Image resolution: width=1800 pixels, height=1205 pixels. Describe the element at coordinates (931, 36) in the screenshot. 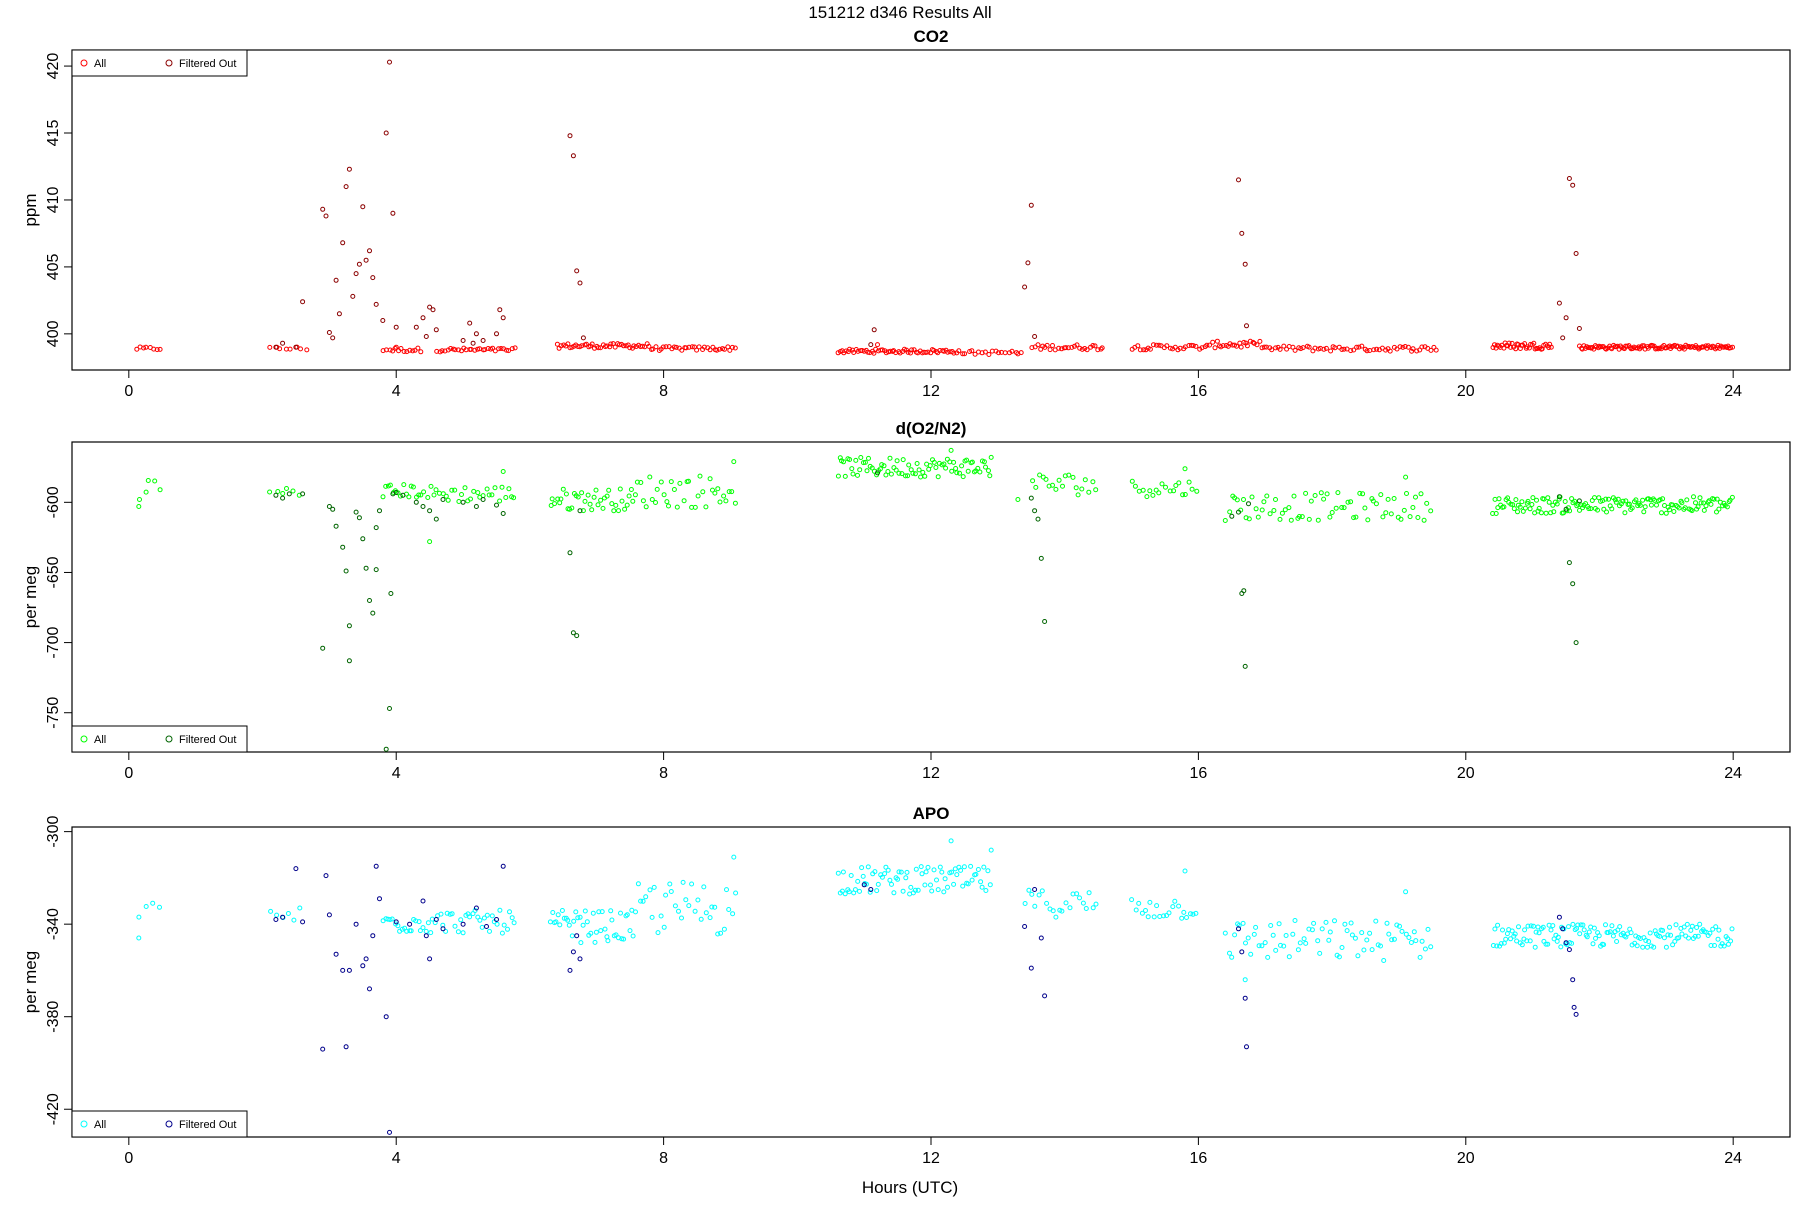

I see `panel-title: CO2` at that location.